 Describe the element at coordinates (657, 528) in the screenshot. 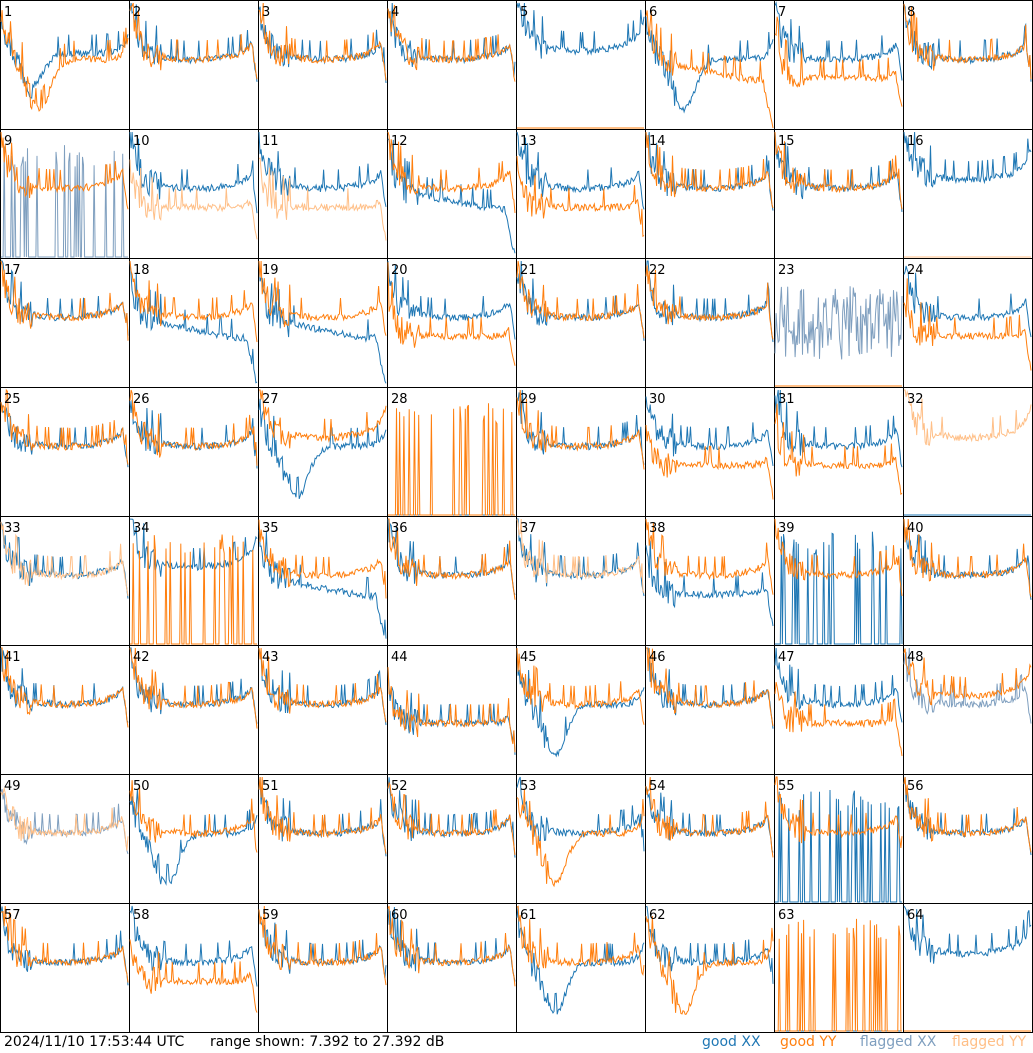

I see `panel-label: 38` at that location.